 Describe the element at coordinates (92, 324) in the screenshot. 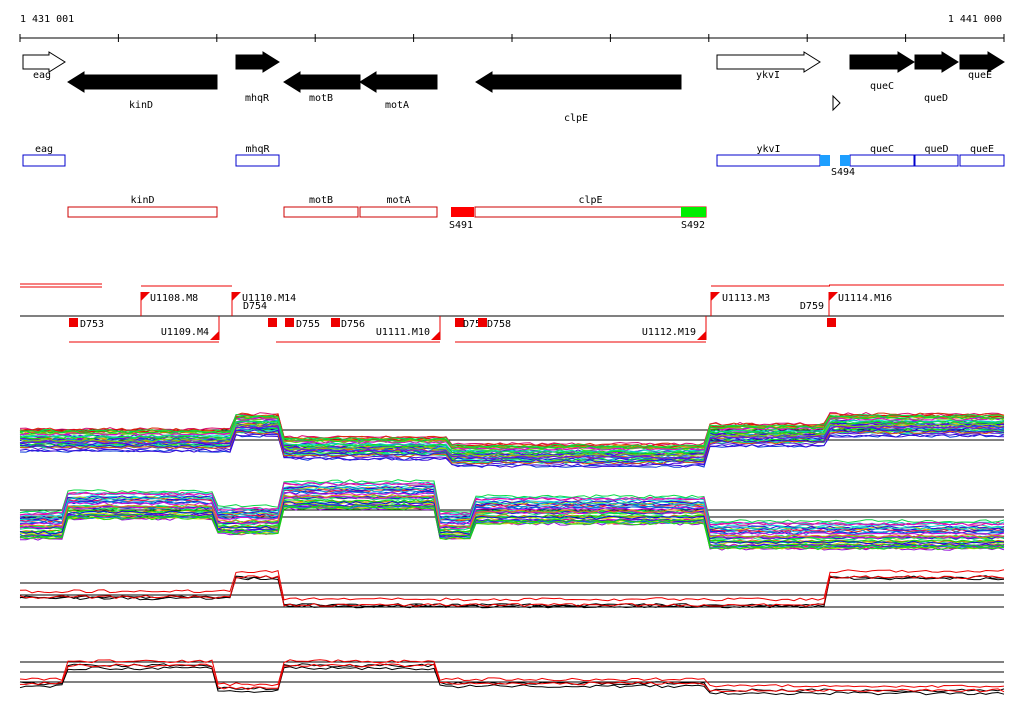

I see `segment-label: D753` at that location.